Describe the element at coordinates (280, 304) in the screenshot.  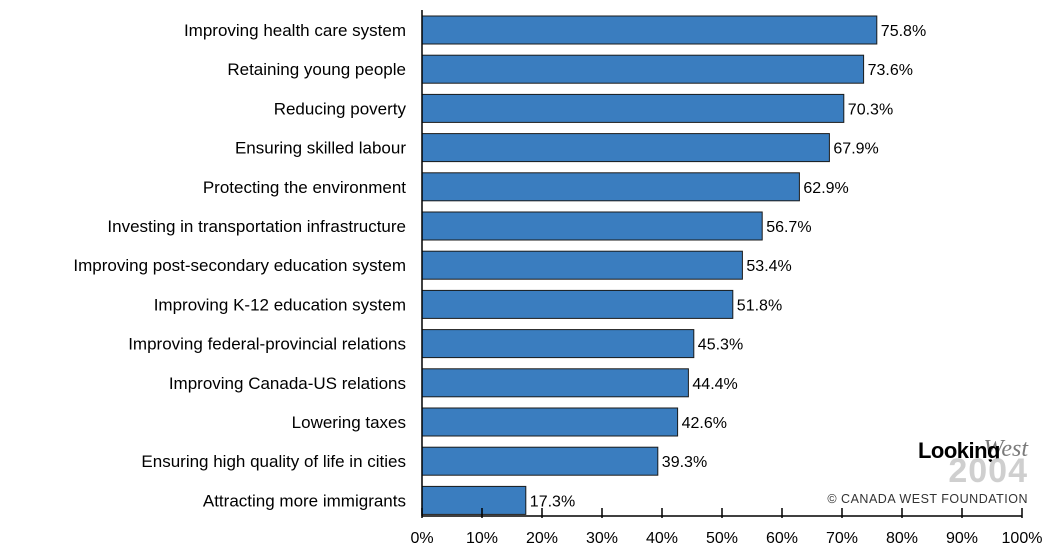
I see `category-label: Improving K-12 education system` at that location.